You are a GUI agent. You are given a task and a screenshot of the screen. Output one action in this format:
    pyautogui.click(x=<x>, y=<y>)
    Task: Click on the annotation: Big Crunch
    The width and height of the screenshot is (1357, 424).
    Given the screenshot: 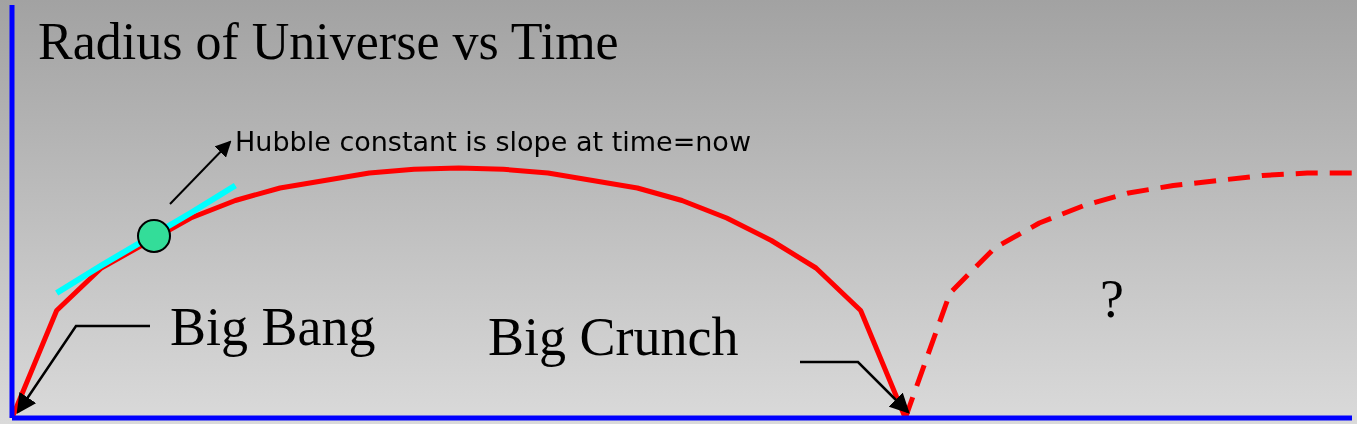 What is the action you would take?
    pyautogui.click(x=613, y=337)
    